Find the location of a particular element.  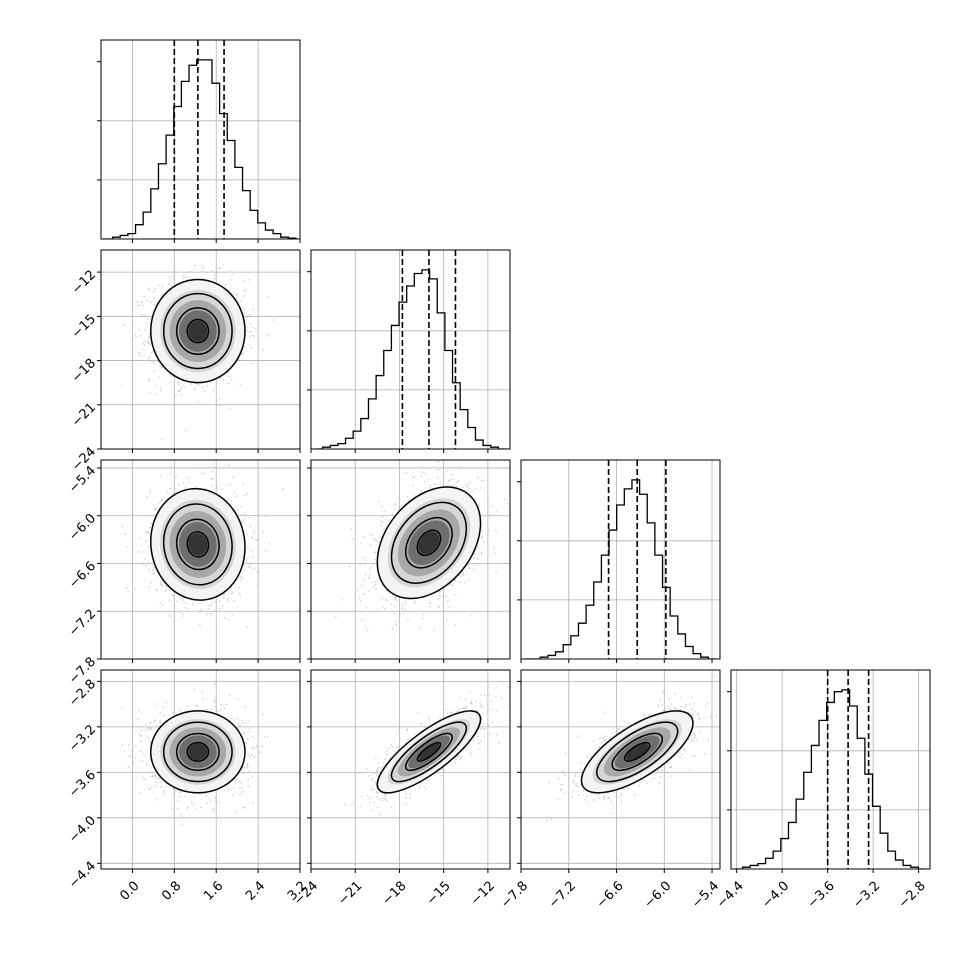

contour-line is located at coordinates (198, 544).